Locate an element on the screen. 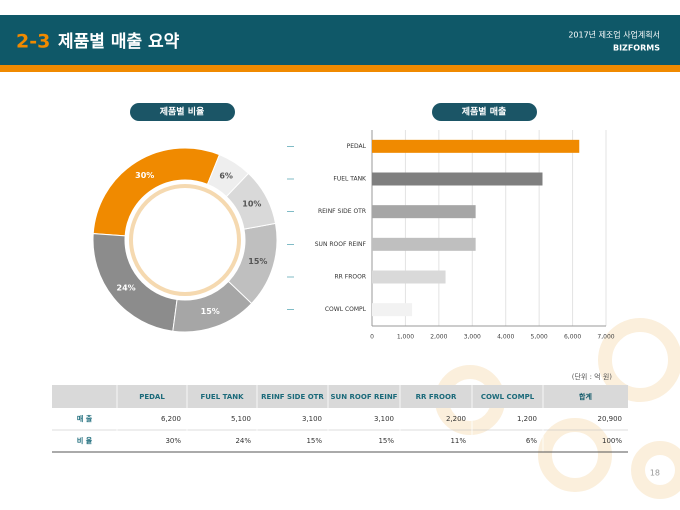  header-bar is located at coordinates (340, 40).